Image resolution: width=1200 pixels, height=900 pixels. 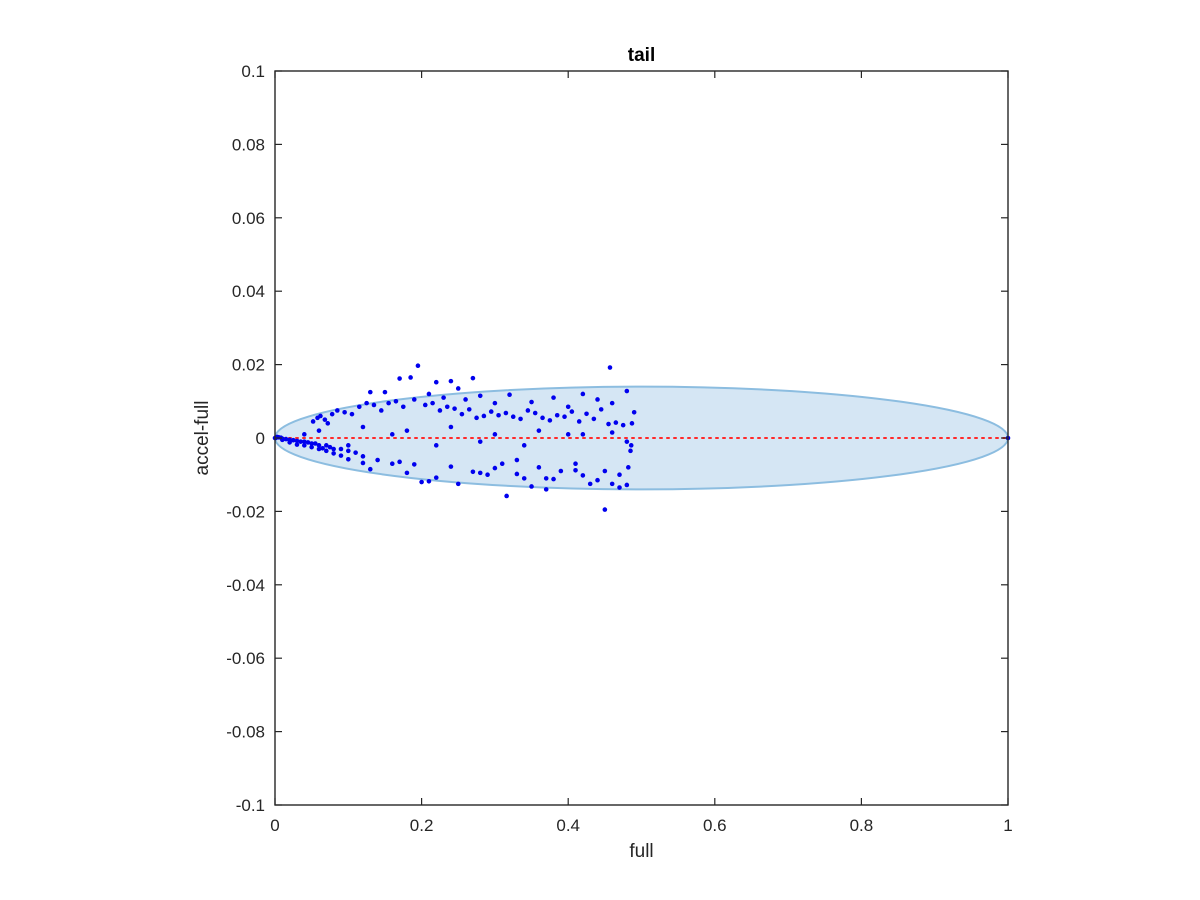 What do you see at coordinates (641, 851) in the screenshot?
I see `x-axis-label: full` at bounding box center [641, 851].